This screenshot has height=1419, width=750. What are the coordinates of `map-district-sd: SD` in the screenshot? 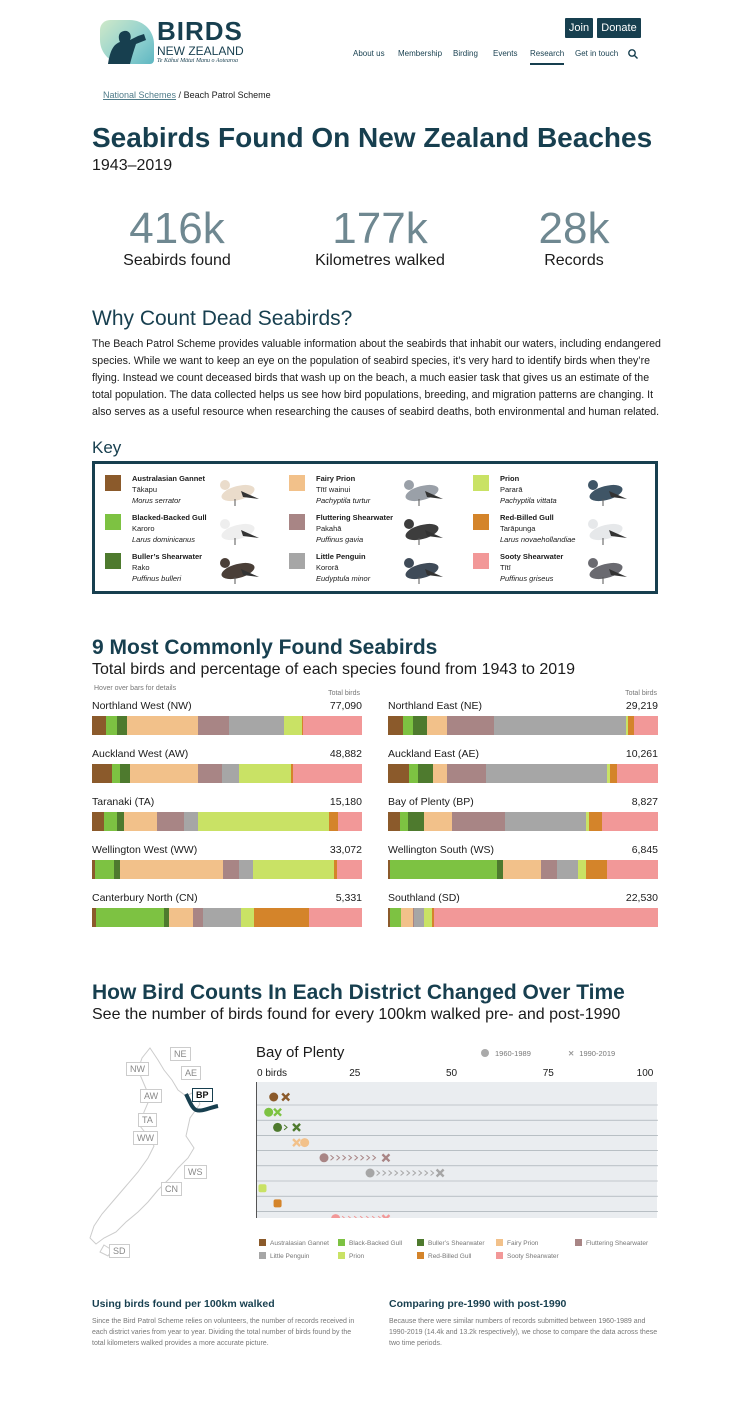 It's located at (119, 1251).